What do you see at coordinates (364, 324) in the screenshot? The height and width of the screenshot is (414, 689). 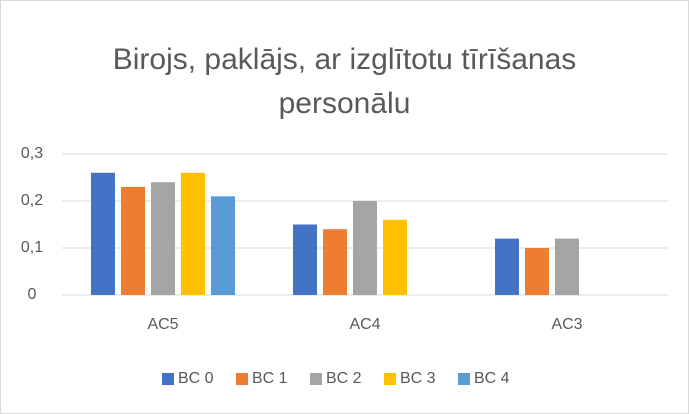 I see `x-tick-label: AC4` at bounding box center [364, 324].